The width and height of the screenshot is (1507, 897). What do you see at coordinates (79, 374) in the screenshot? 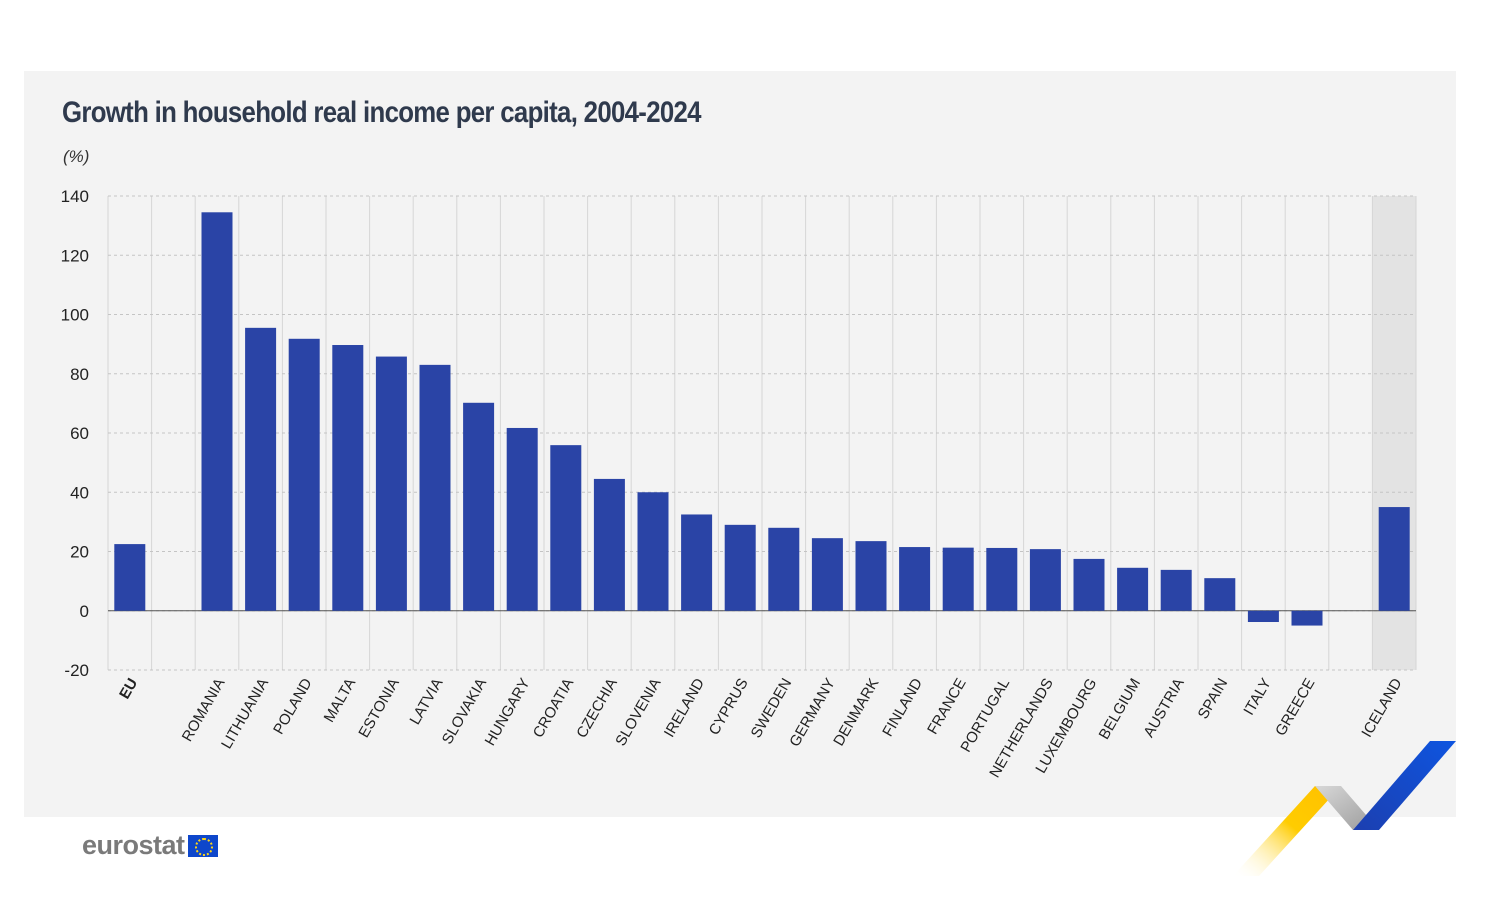
I see `y-tick-label: 80` at bounding box center [79, 374].